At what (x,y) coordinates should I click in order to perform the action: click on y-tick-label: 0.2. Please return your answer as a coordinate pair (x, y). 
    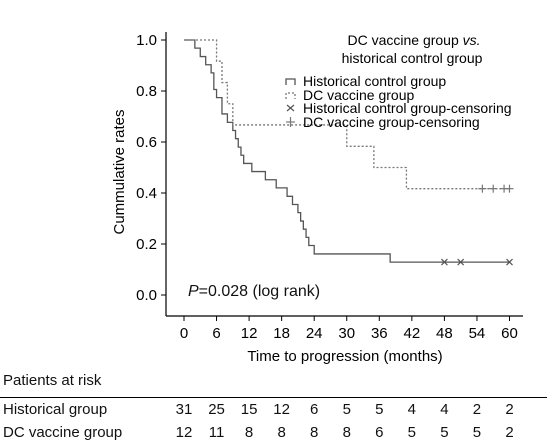
    Looking at the image, I should click on (146, 244).